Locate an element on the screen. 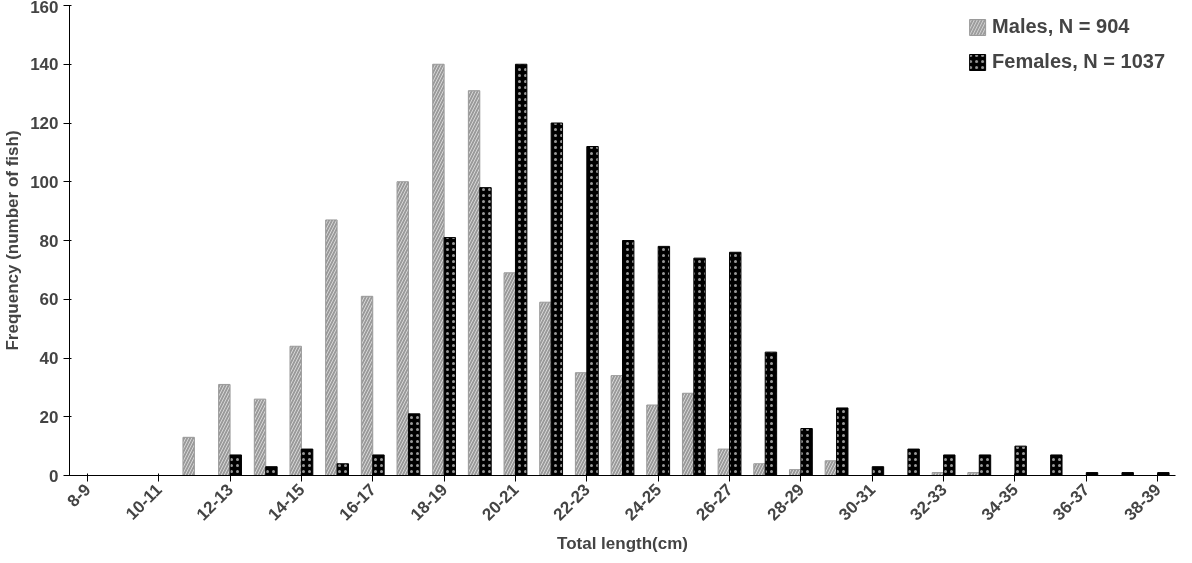 The image size is (1192, 563). legend-label: Females, N = 1037 is located at coordinates (1078, 61).